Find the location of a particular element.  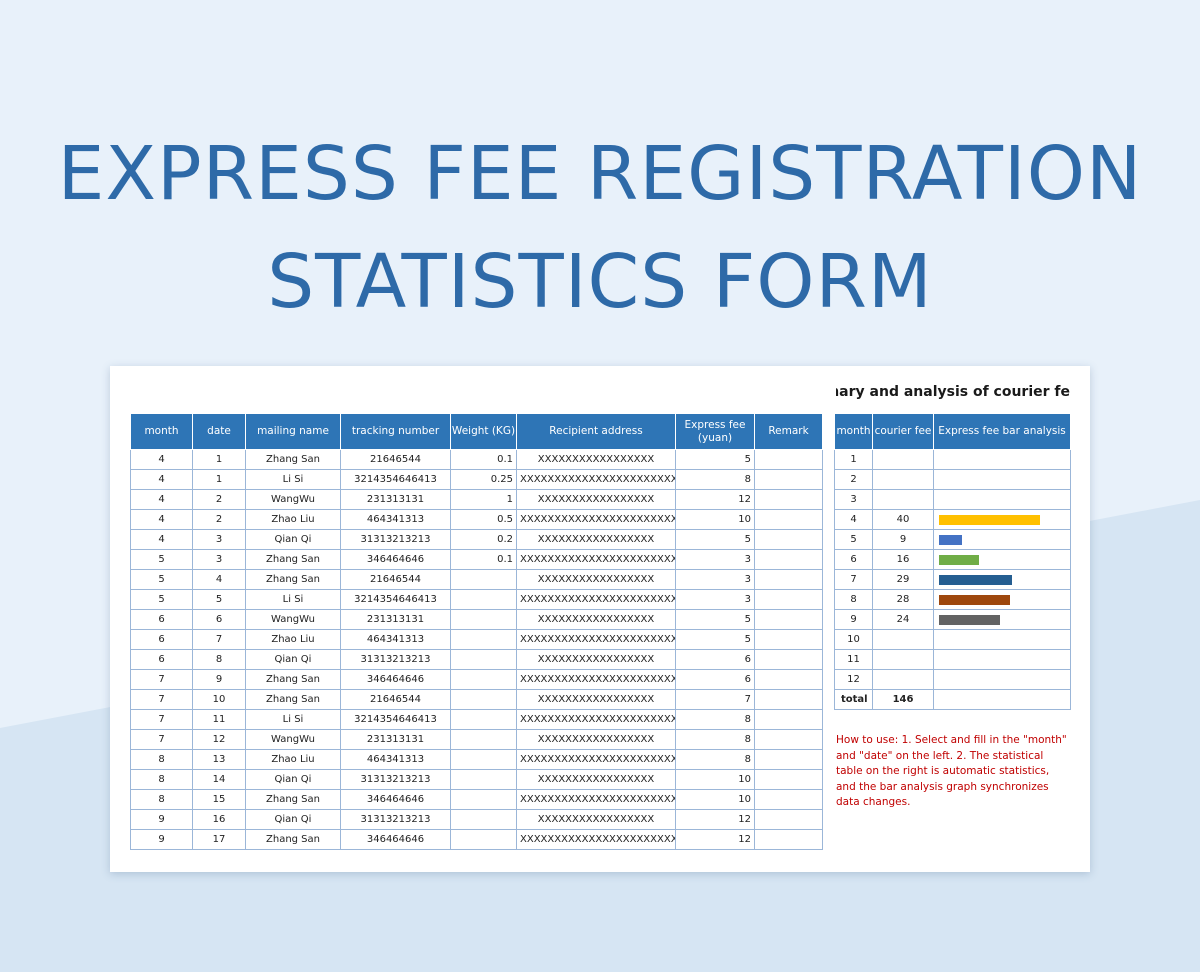

summary-month-cell: 8 is located at coordinates (853, 599).